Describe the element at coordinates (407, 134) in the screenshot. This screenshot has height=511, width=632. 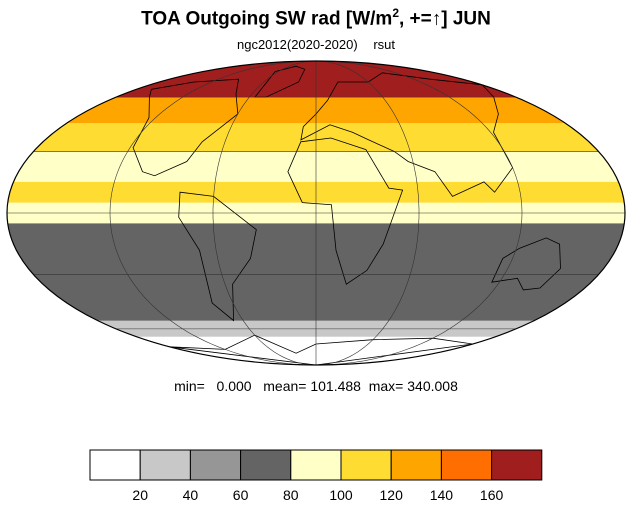
I see `continent-eurasia` at that location.